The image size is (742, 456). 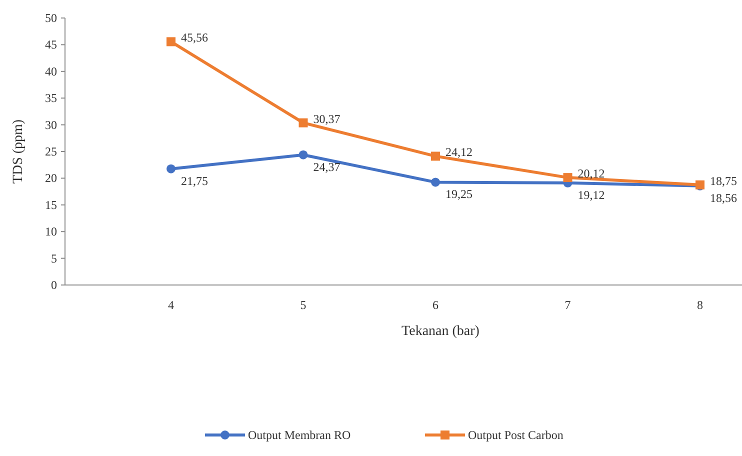 I want to click on data-label: 24,12, so click(x=459, y=152).